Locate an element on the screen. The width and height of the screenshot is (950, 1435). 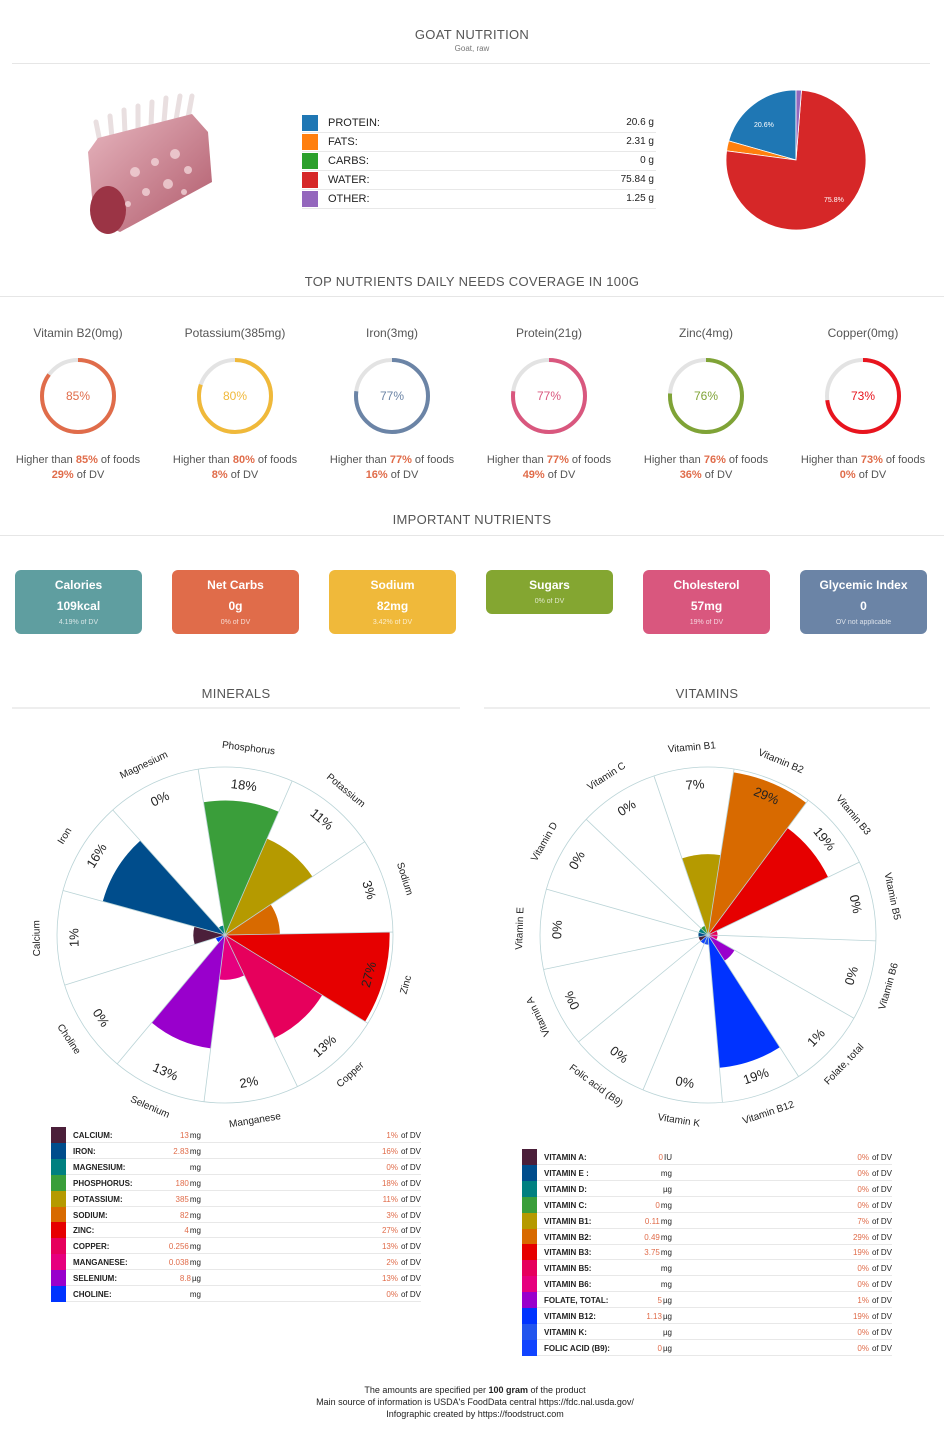
pie-slice-other is located at coordinates (798, 125).